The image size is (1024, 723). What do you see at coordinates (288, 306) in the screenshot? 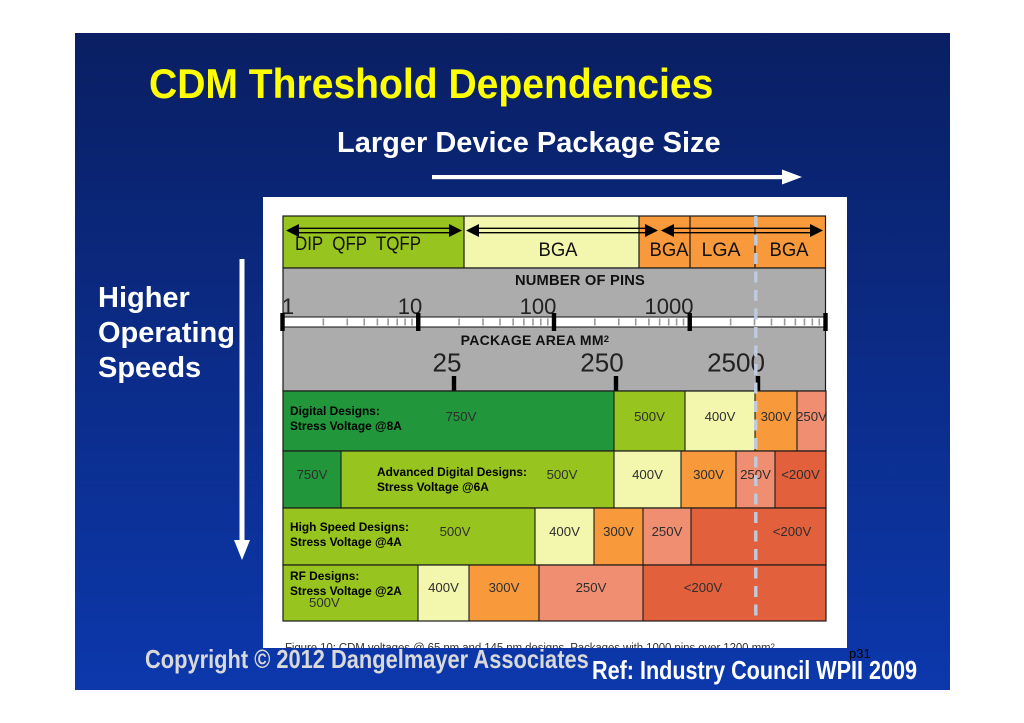
I see `svg-text: 1` at bounding box center [288, 306].